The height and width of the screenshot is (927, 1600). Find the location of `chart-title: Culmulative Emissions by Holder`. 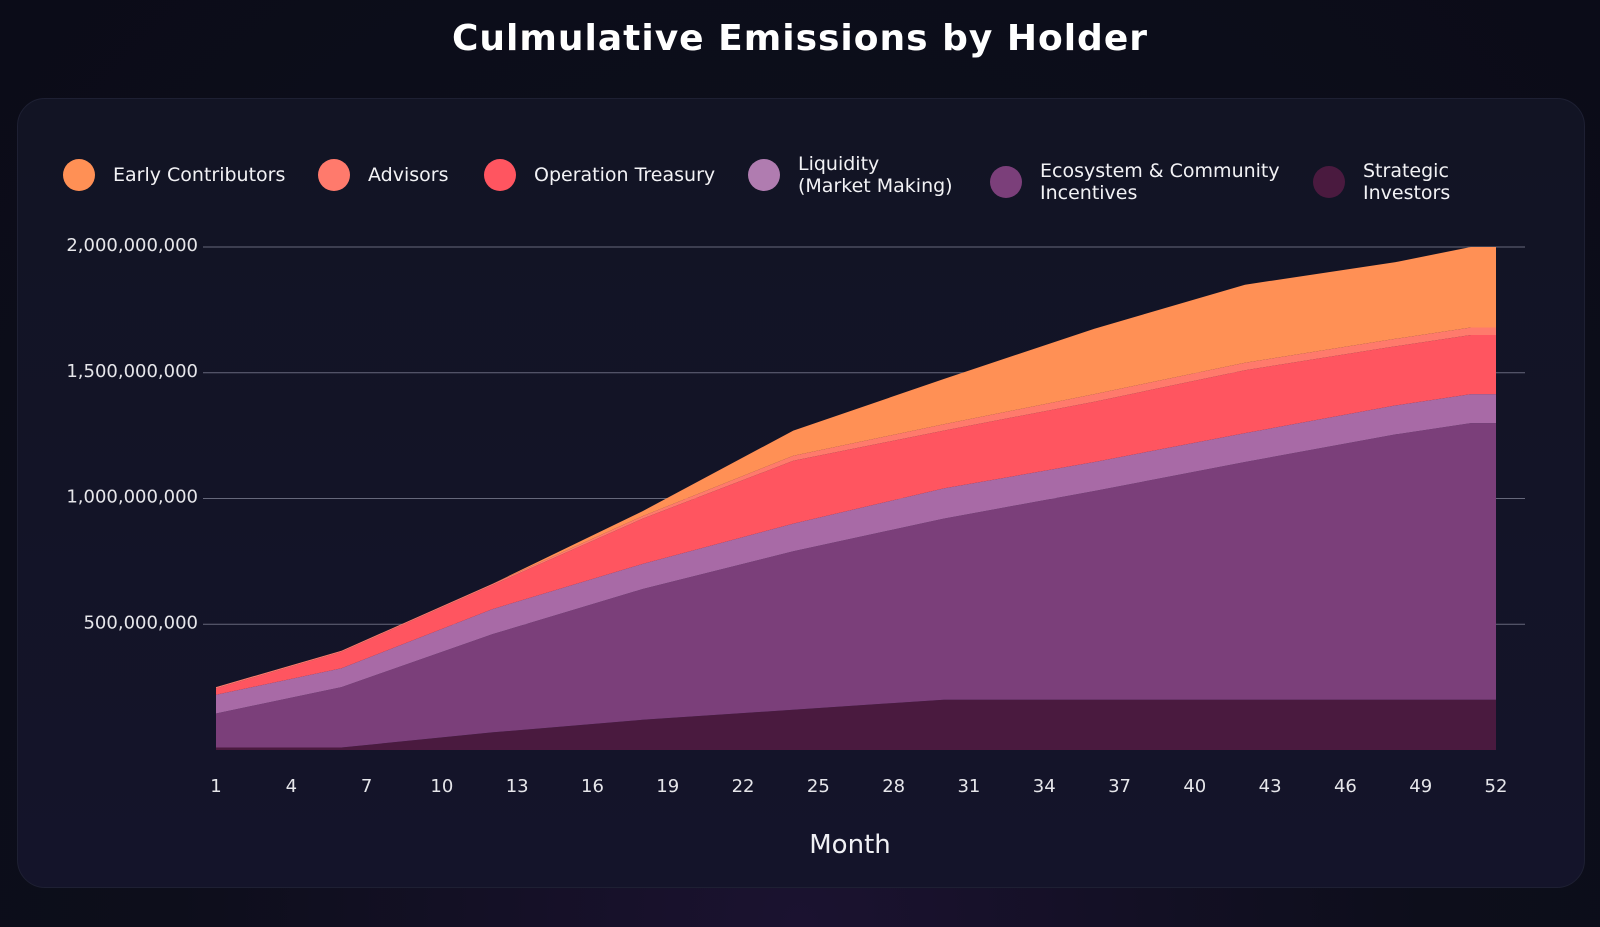

chart-title: Culmulative Emissions by Holder is located at coordinates (800, 38).